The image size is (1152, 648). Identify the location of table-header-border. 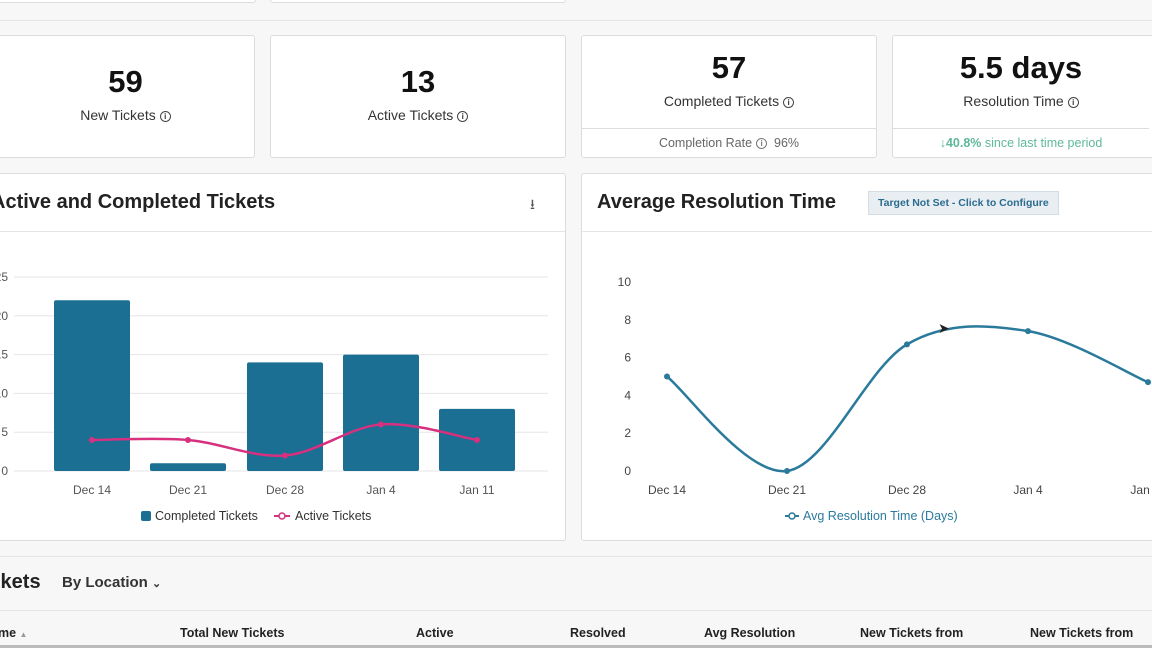
(576, 646).